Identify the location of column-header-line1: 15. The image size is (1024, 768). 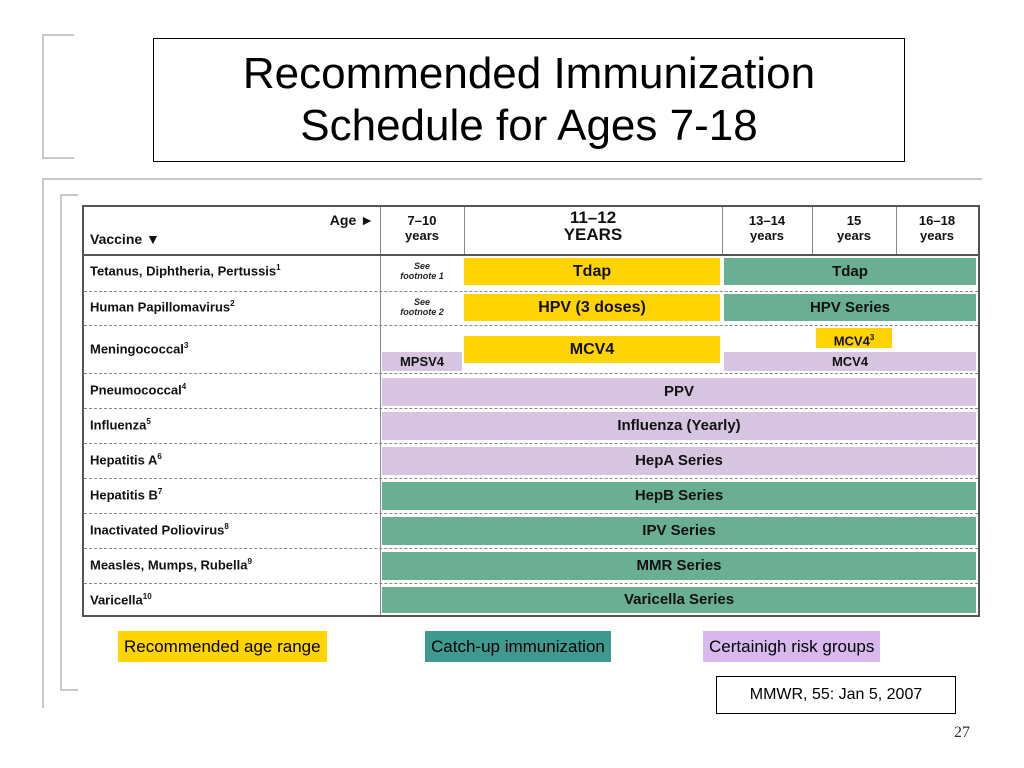
(854, 220).